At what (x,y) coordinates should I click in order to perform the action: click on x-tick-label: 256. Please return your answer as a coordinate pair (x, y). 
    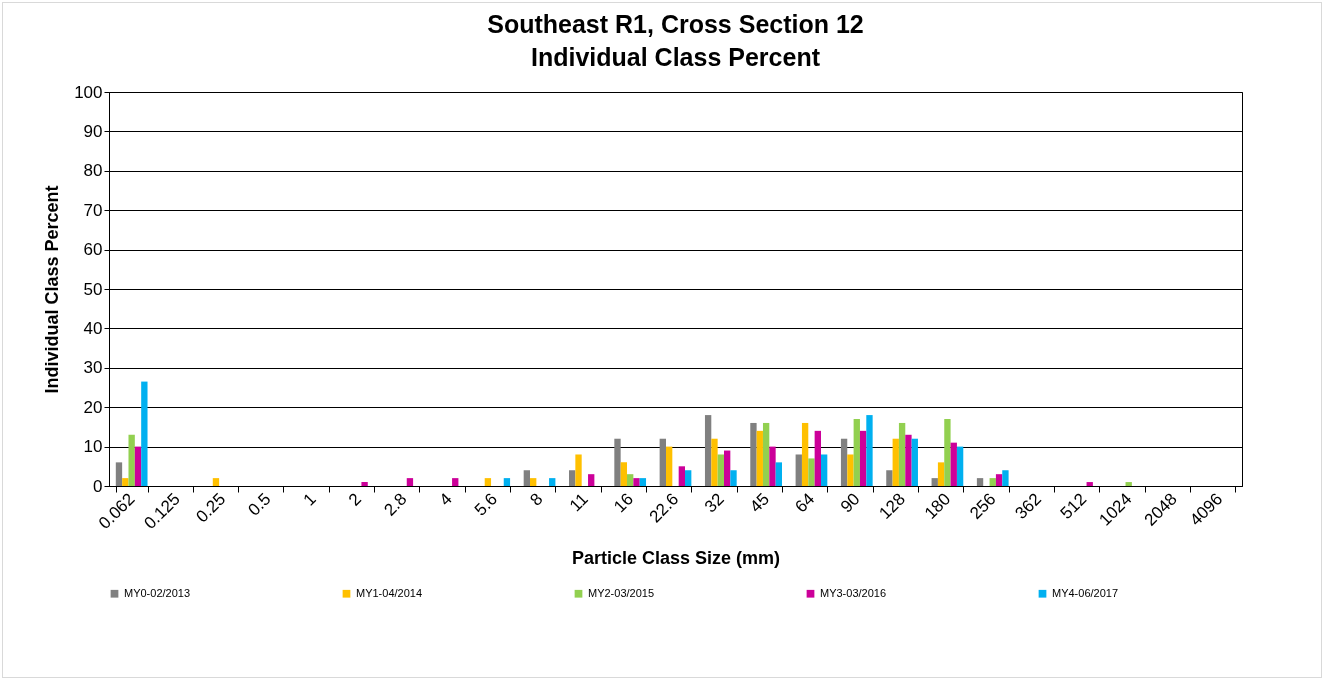
    Looking at the image, I should click on (983, 506).